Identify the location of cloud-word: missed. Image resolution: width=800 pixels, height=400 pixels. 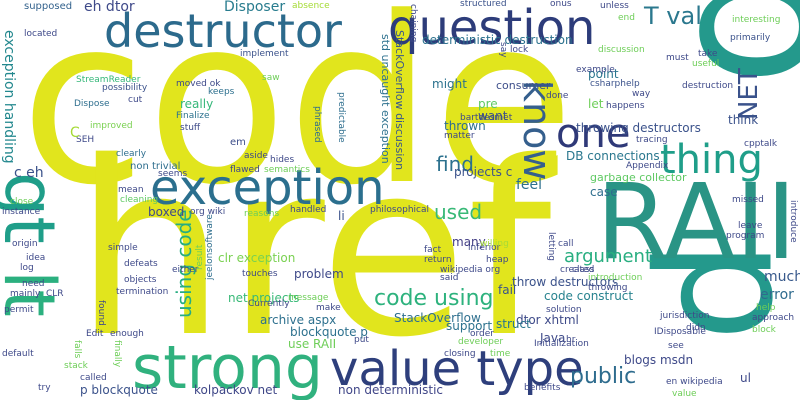
(748, 200).